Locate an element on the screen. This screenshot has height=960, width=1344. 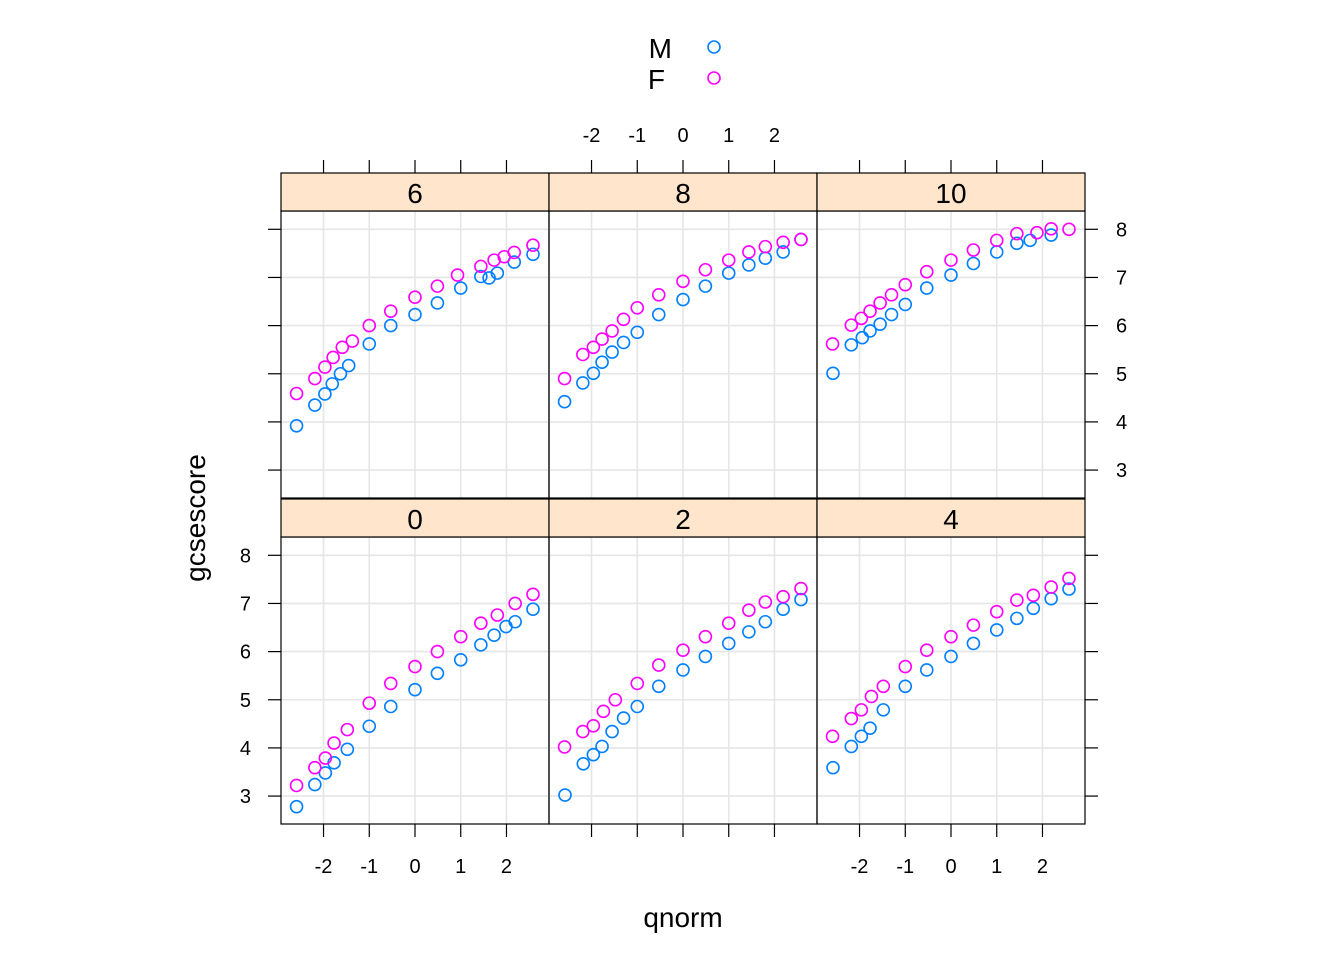
y-tick-label-left: 3 is located at coordinates (245, 797).